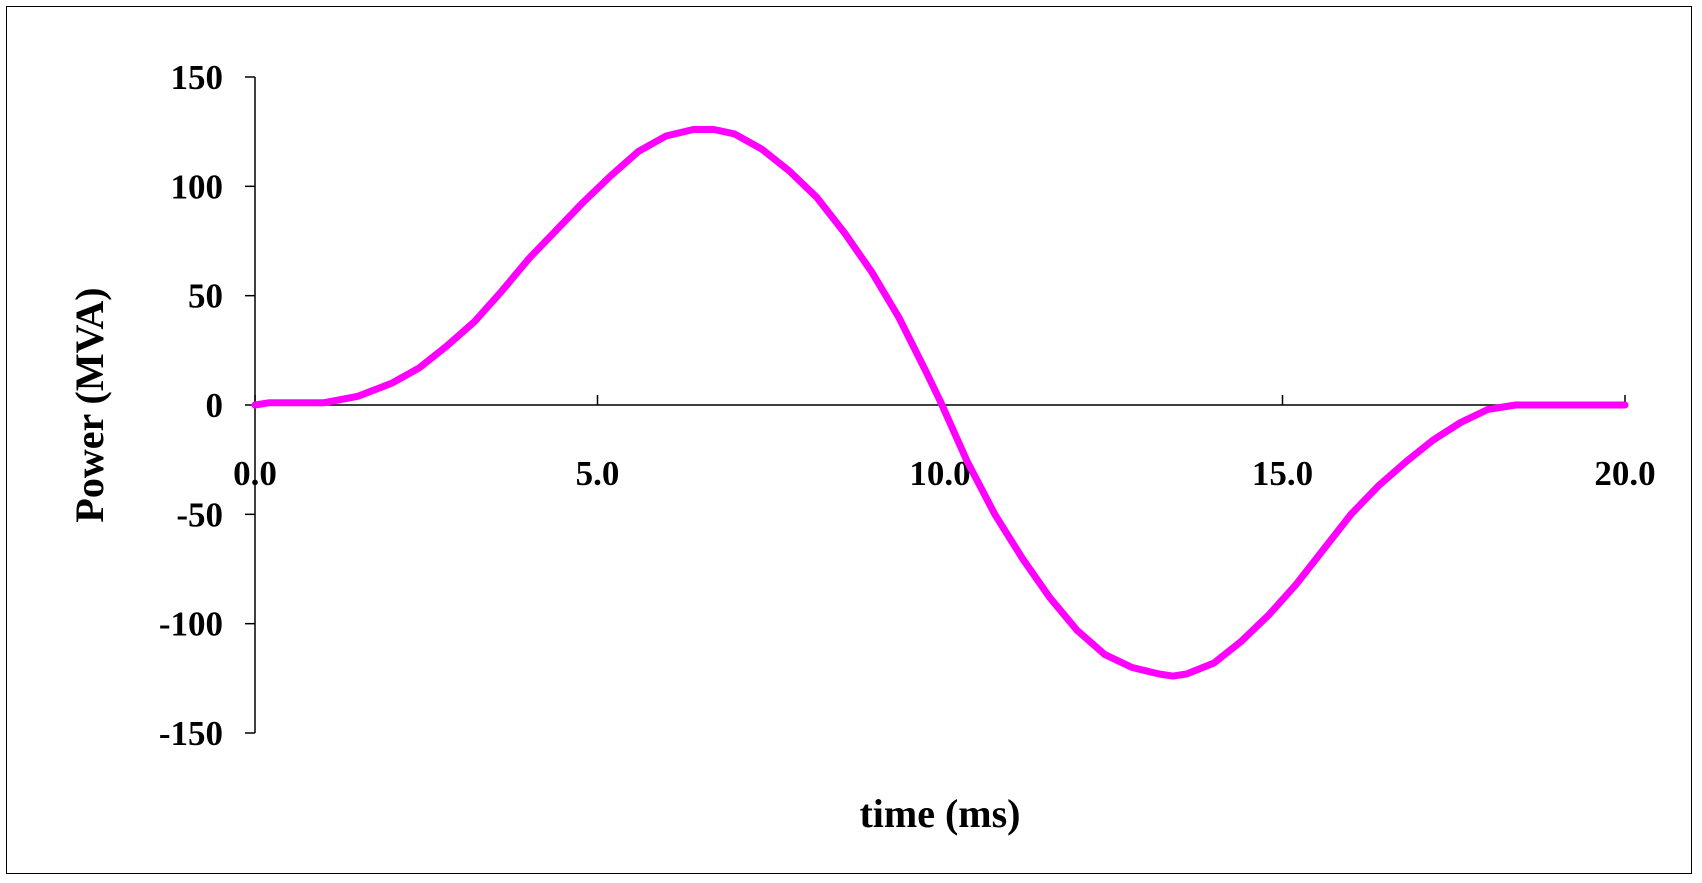  Describe the element at coordinates (598, 473) in the screenshot. I see `x-tick-label: 5.0` at that location.